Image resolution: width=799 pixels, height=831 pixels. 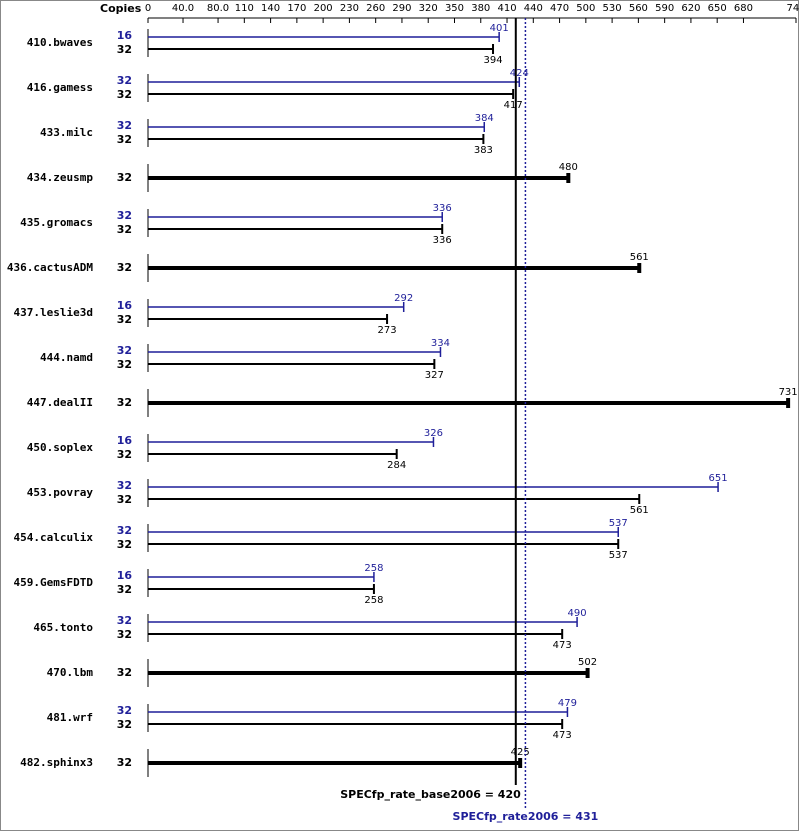 What do you see at coordinates (434, 375) in the screenshot?
I see `base-value-label: 327` at bounding box center [434, 375].